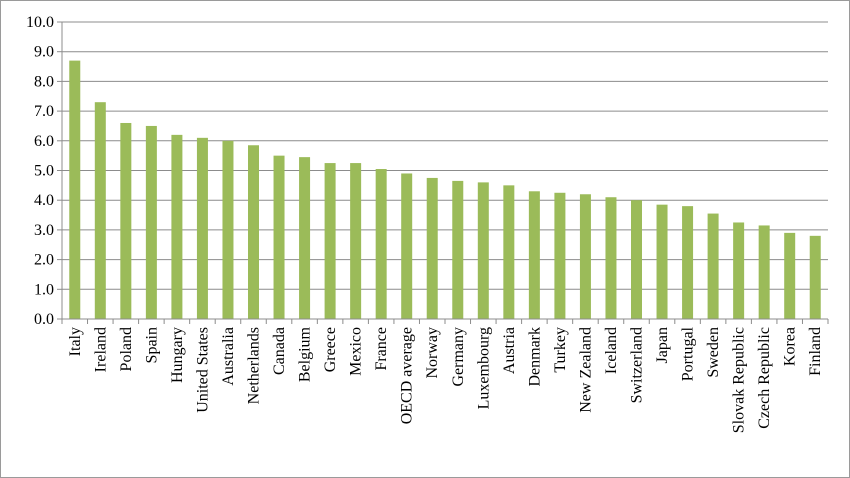 This screenshot has width=850, height=478. What do you see at coordinates (483, 368) in the screenshot?
I see `x-tick-label: Luxembourg` at bounding box center [483, 368].